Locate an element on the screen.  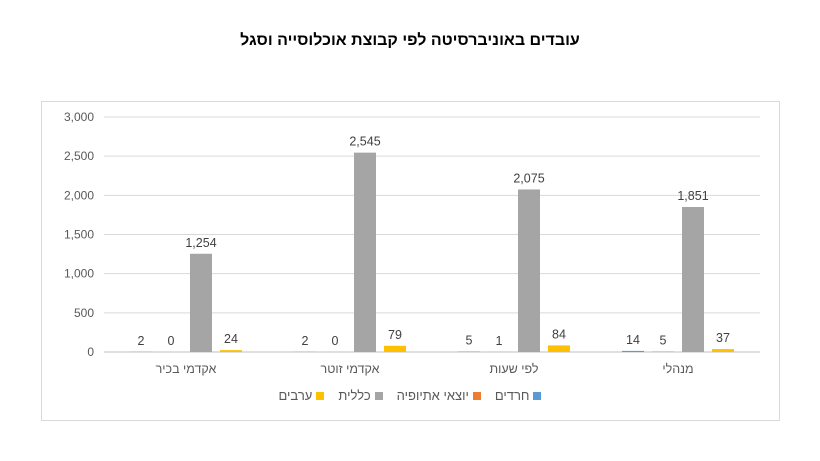
data-label: 1,851 is located at coordinates (692, 196).